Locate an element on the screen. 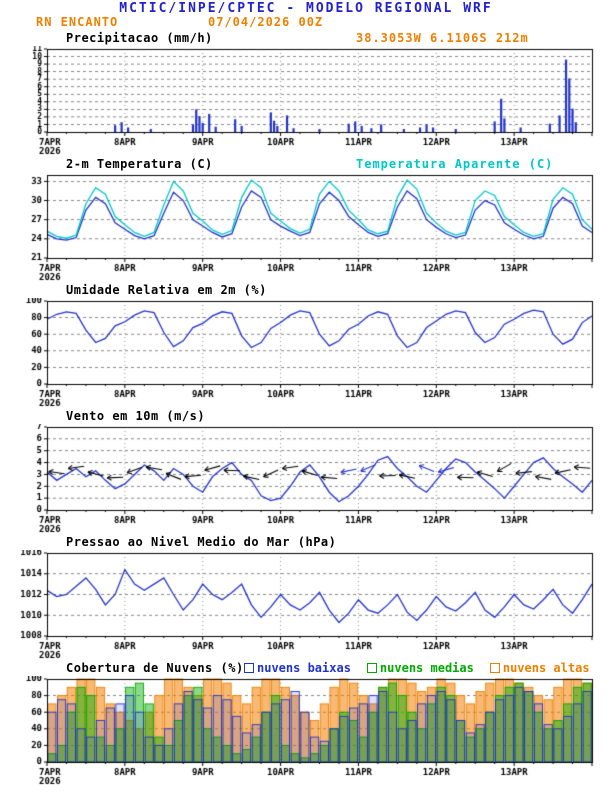  header-subline: RN ENCANTO 07/04/2026 00Z is located at coordinates (306, 22).